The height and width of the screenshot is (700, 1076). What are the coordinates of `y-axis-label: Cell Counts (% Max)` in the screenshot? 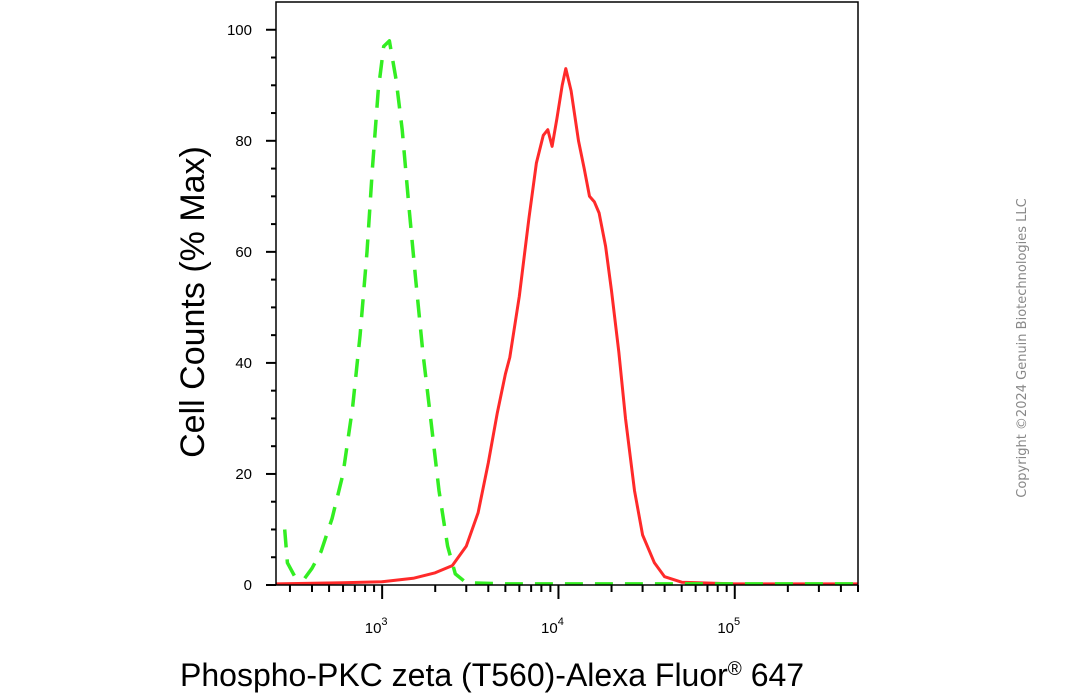 It's located at (193, 302).